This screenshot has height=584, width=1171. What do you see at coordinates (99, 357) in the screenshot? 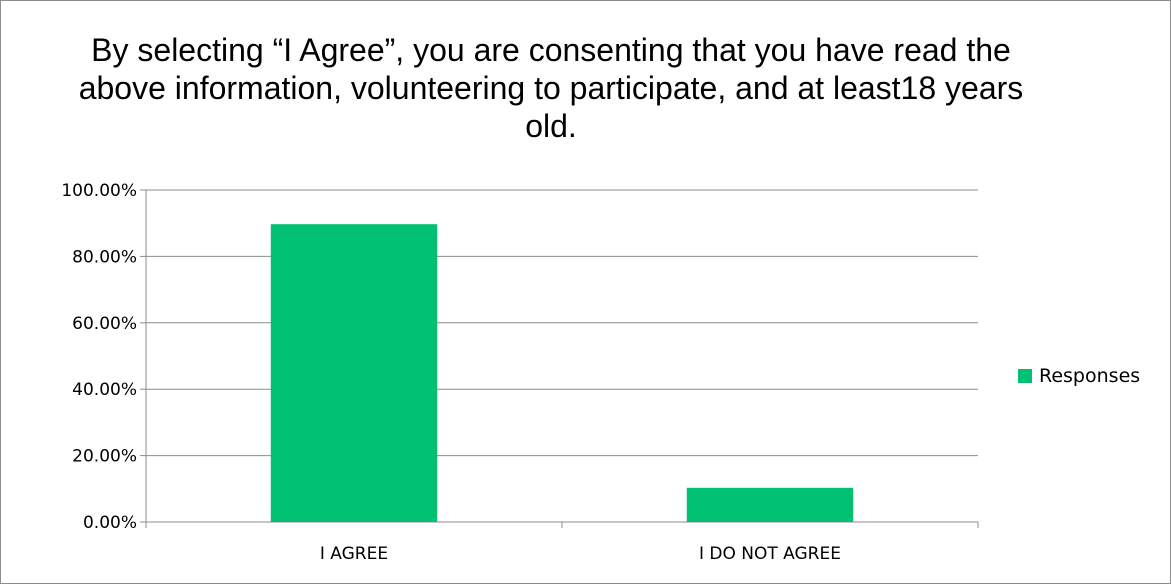
I see `y-tick-labels: 0.00% 20.00% 40.00% 60.00% 80.00% 100.00%` at bounding box center [99, 357].